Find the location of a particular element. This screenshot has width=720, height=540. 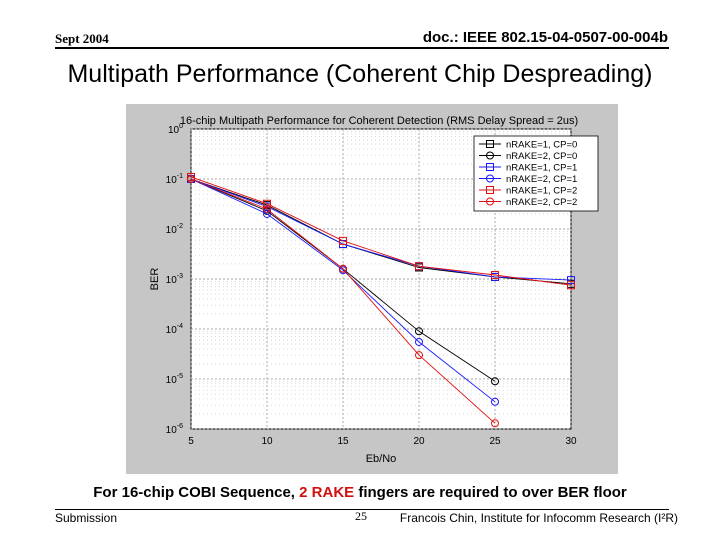

header-rule is located at coordinates (362, 48).